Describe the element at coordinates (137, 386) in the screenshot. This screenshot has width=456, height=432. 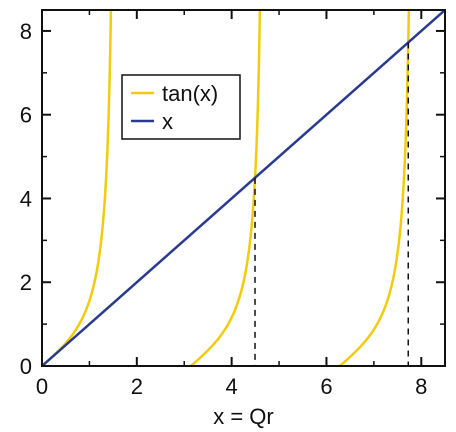
I see `x-tick-label: 2` at that location.